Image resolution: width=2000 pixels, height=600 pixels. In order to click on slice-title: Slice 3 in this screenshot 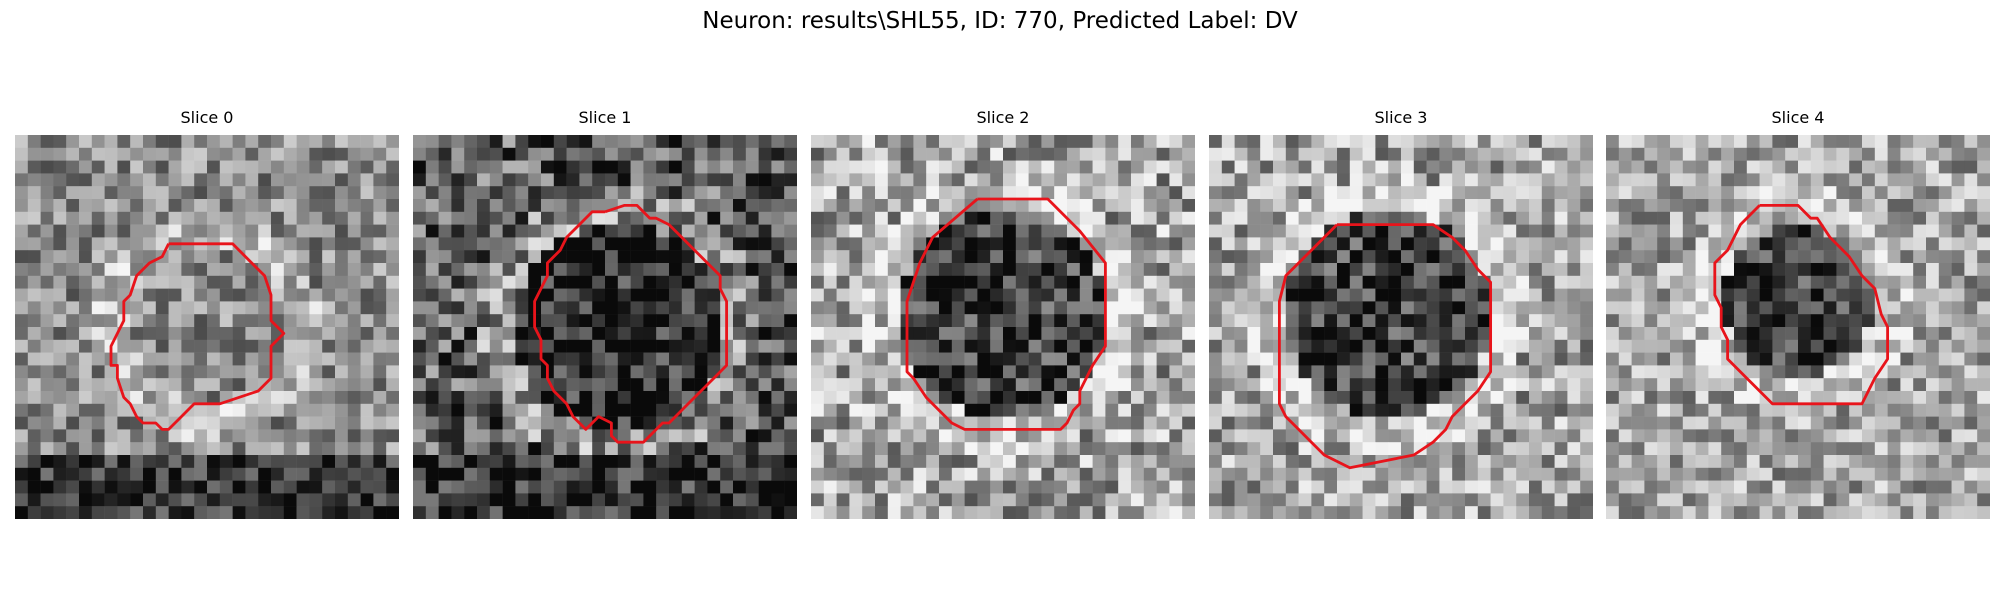, I will do `click(1401, 117)`.